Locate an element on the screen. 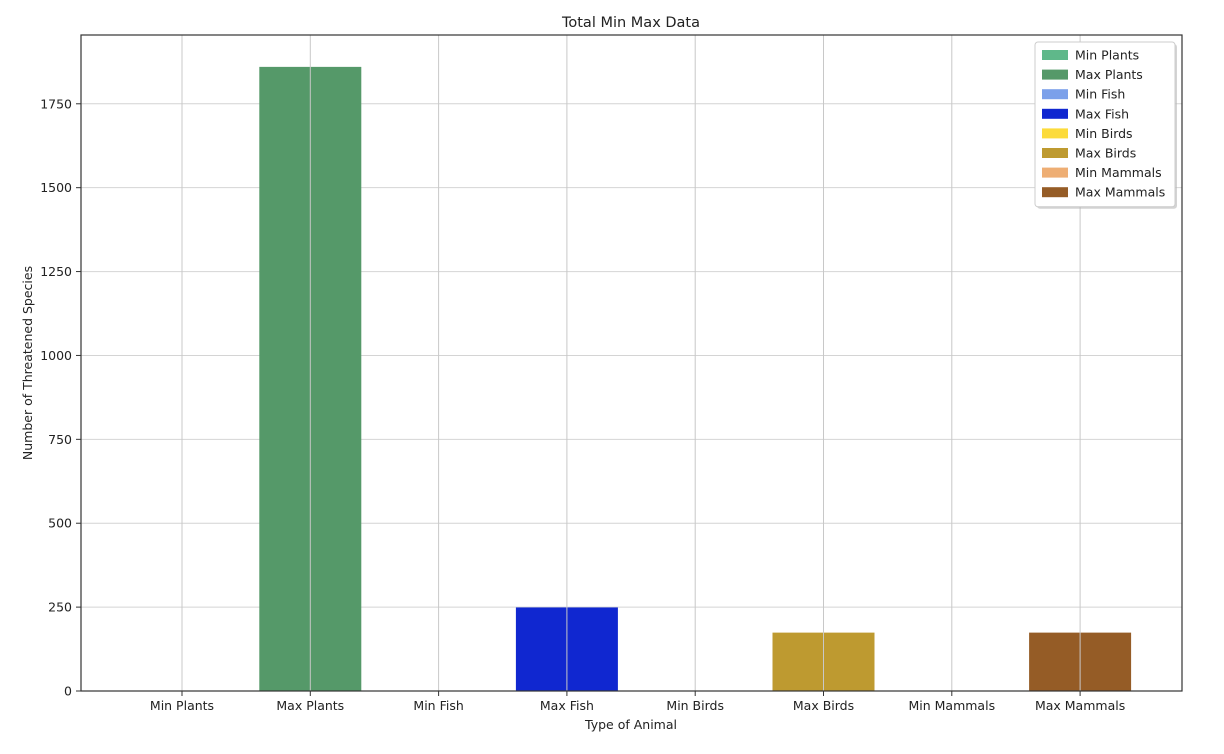 This screenshot has height=754, width=1224. x-tick-label: Min Fish is located at coordinates (438, 705).